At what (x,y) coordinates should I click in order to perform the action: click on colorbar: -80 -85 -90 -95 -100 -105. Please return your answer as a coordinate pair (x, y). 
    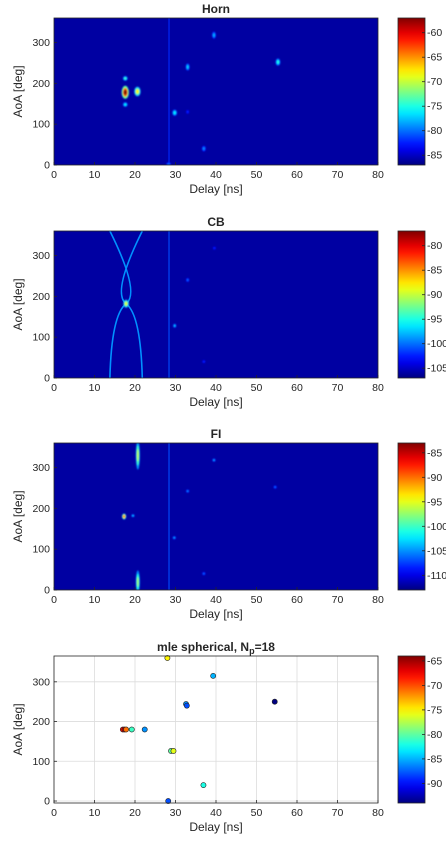
    Looking at the image, I should click on (421, 304).